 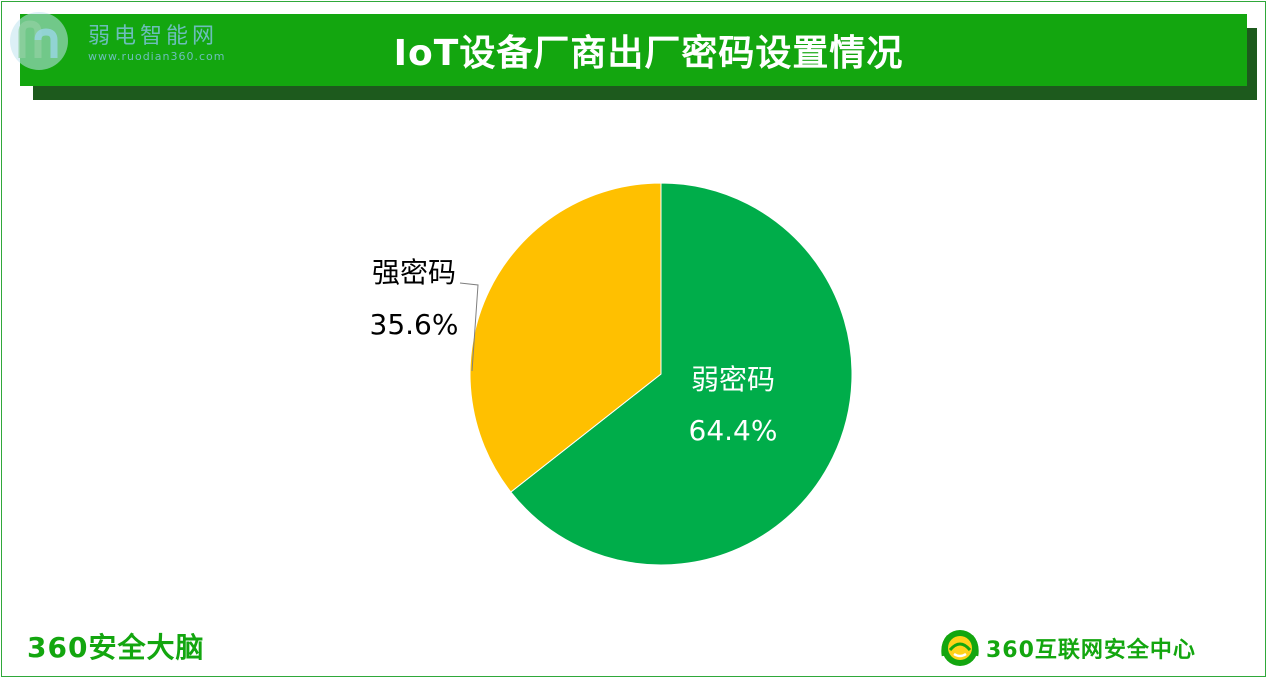 I want to click on title-banner: IoT设备厂商出厂密码设置情况, so click(x=633, y=50).